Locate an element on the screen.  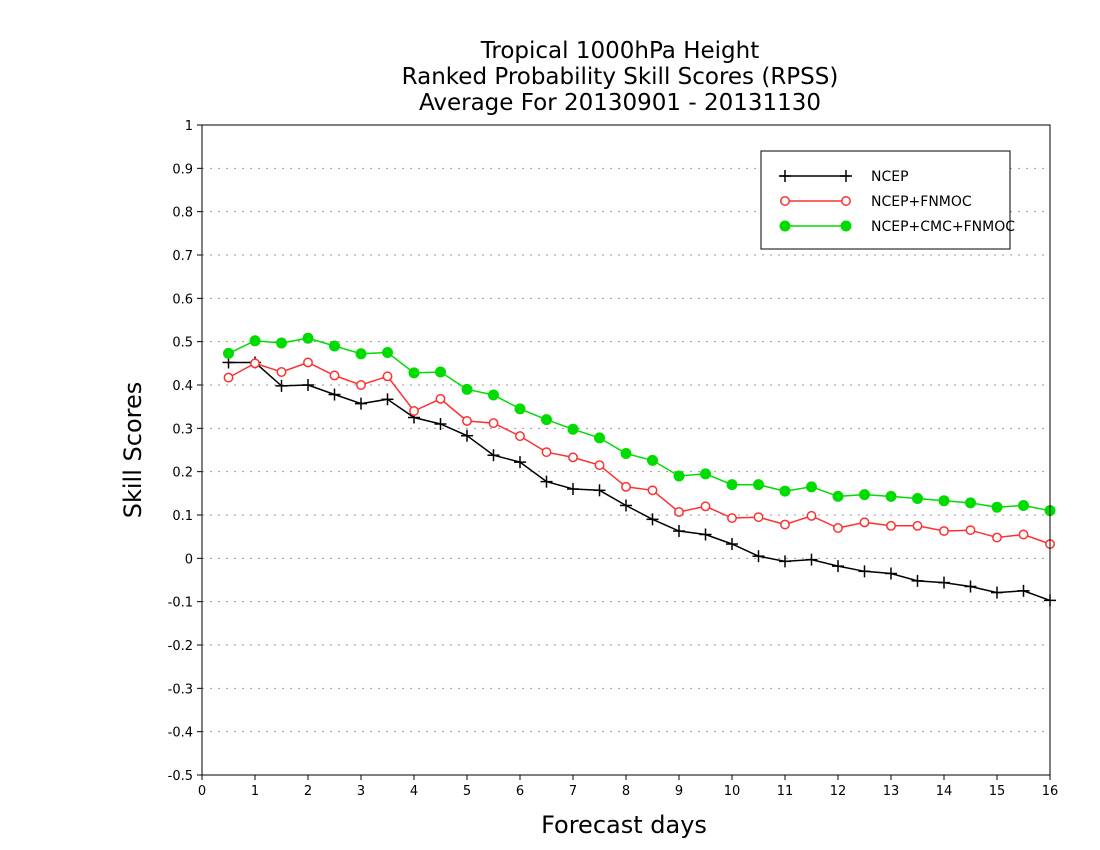
legend-box is located at coordinates (885, 200).